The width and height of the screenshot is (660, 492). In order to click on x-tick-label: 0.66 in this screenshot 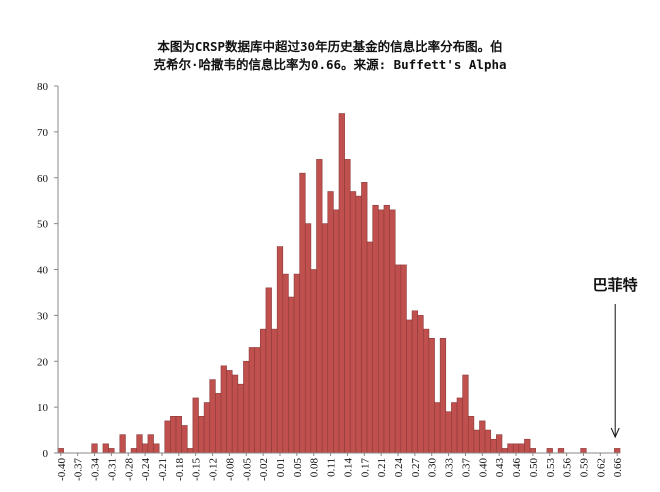, I will do `click(618, 468)`.